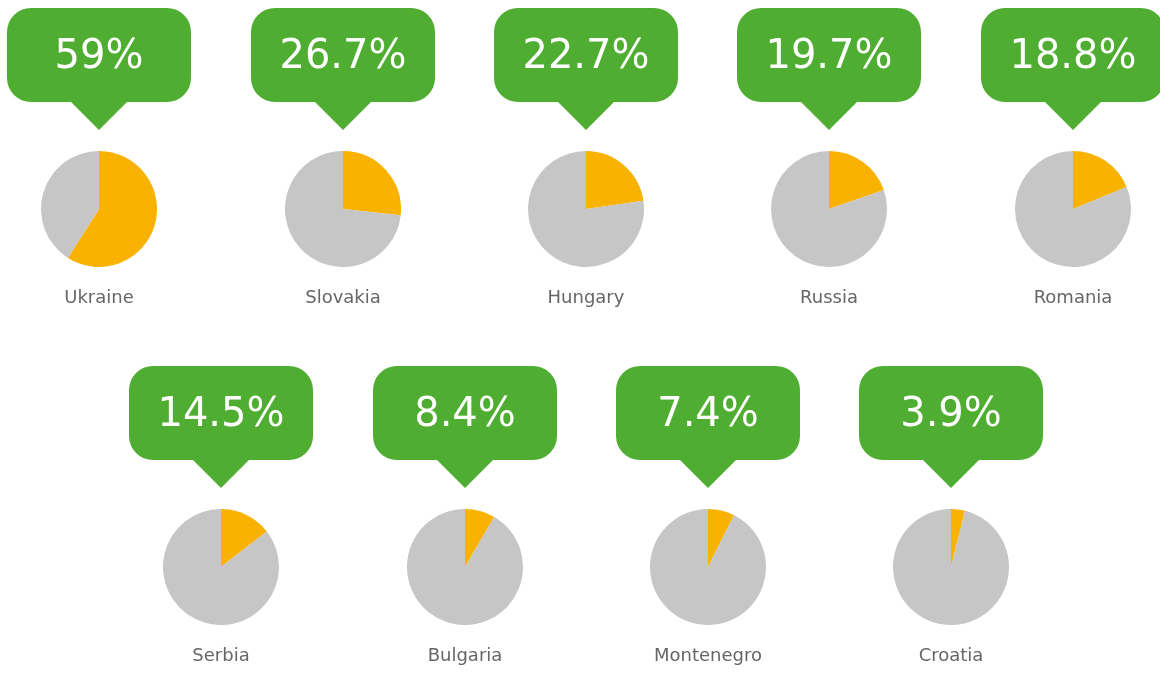  Describe the element at coordinates (221, 655) in the screenshot. I see `text: Serbia` at that location.